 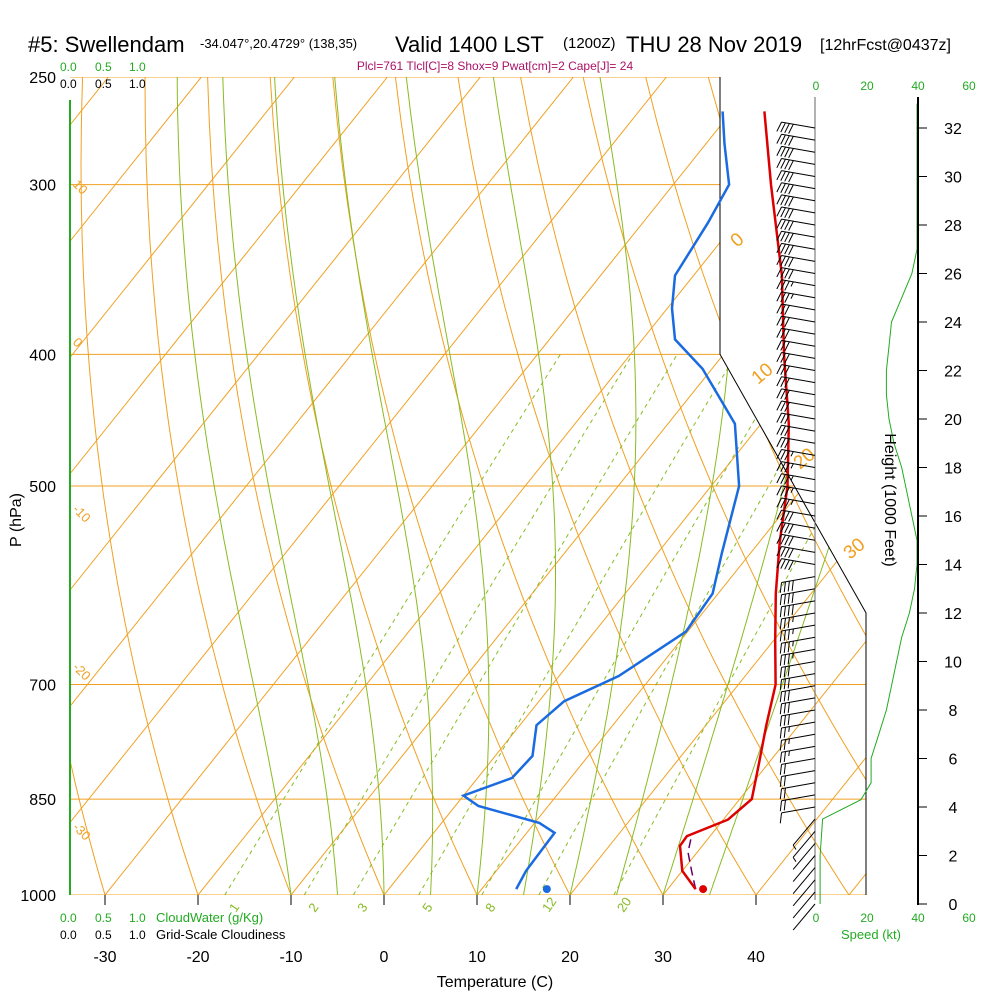 I want to click on cloudwater-scale-top-0: 0.0, so click(x=68, y=67).